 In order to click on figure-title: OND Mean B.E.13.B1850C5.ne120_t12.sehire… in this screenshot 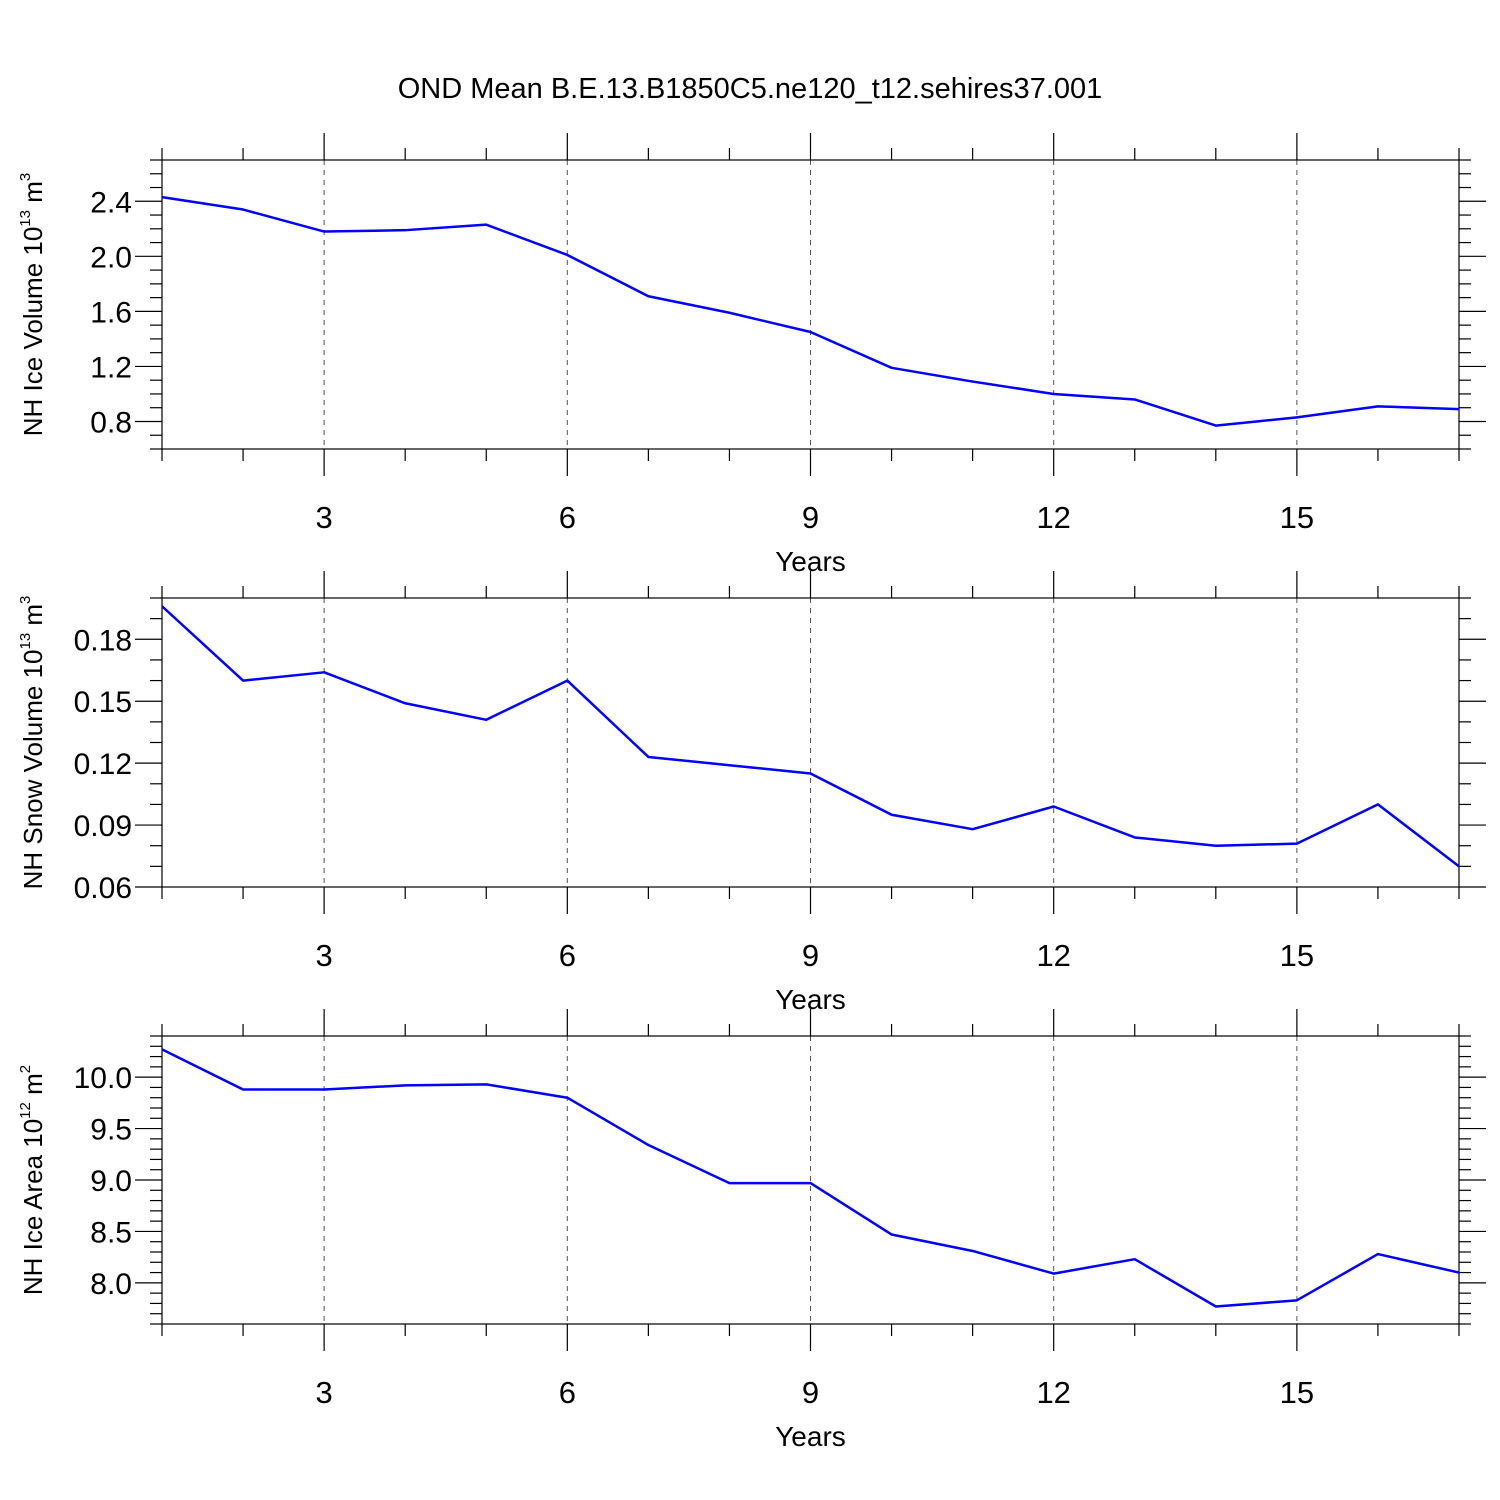, I will do `click(750, 89)`.